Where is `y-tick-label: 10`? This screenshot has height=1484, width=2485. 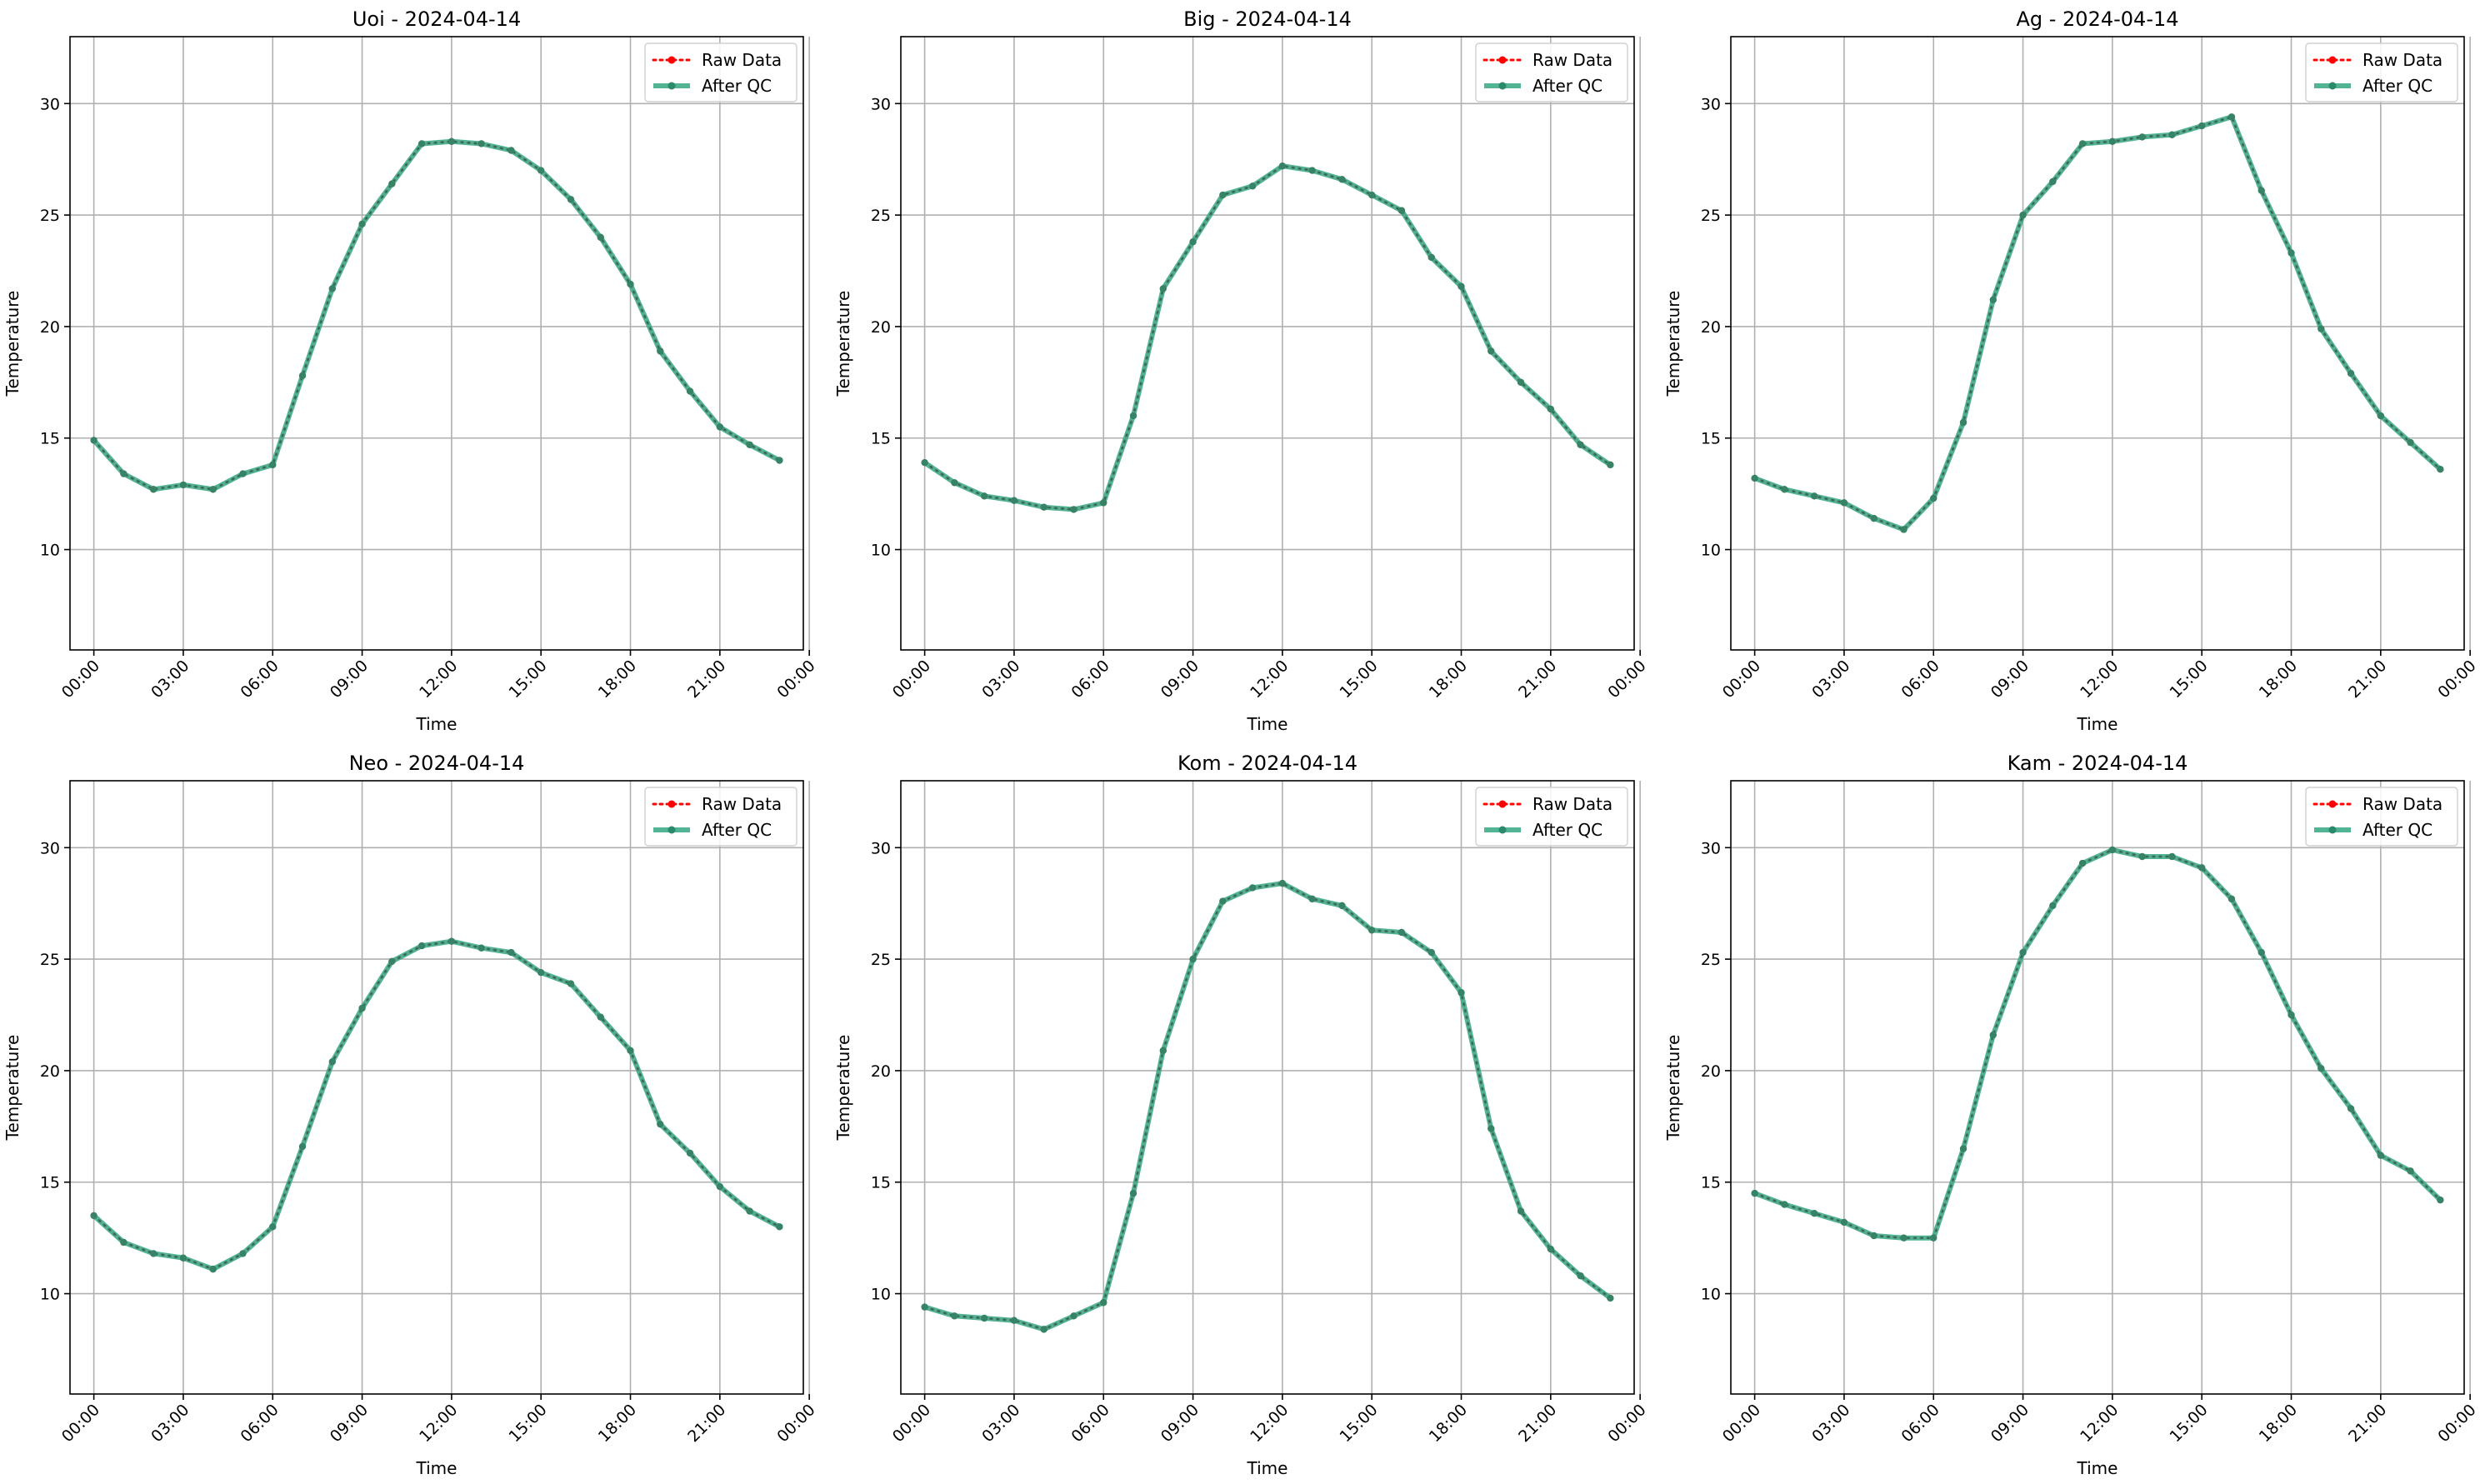 y-tick-label: 10 is located at coordinates (50, 1295).